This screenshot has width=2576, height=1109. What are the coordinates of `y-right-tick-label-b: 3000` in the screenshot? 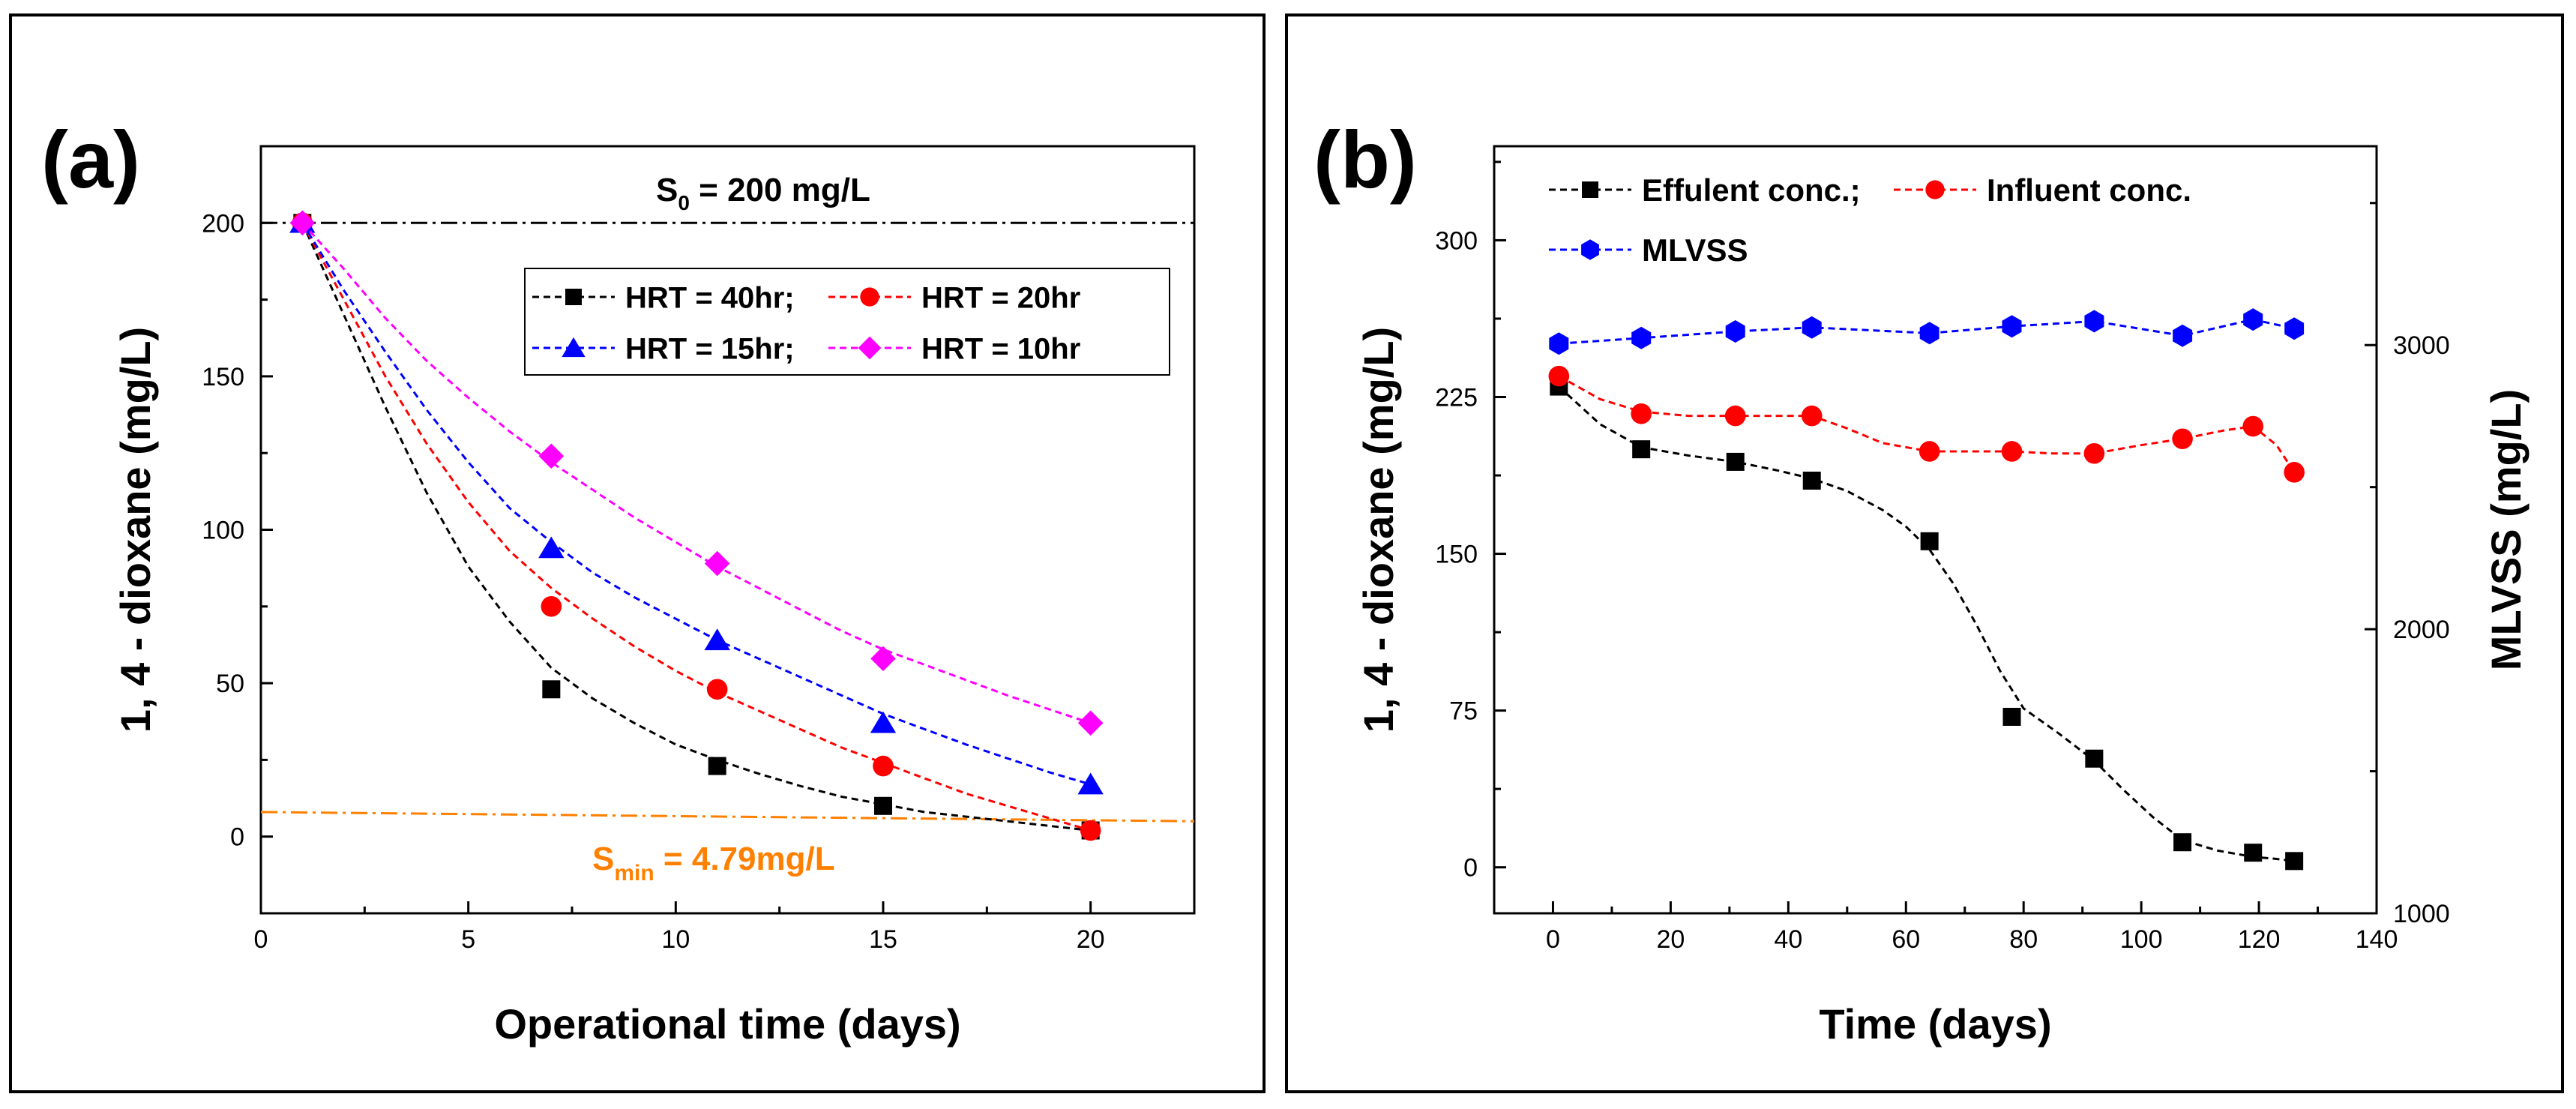 It's located at (2421, 345).